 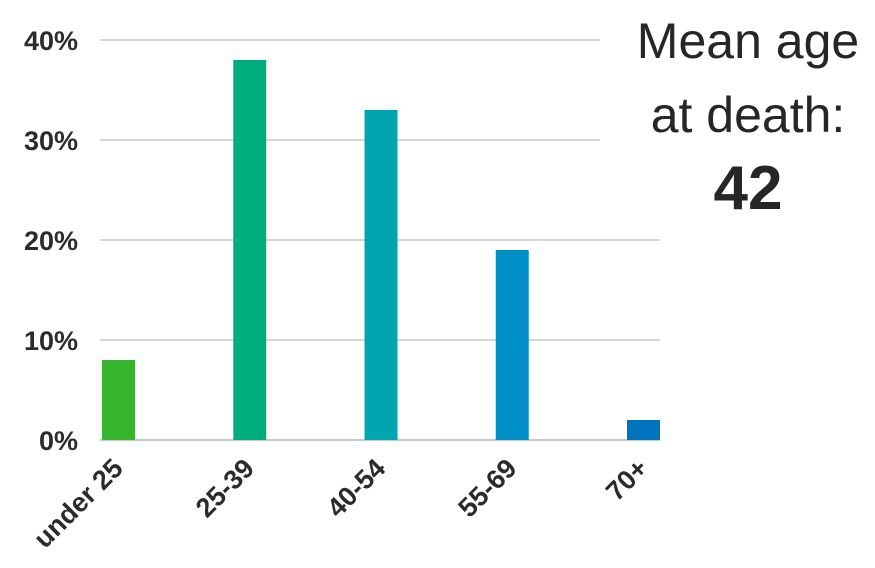 What do you see at coordinates (487, 488) in the screenshot?
I see `x-tick-label: 55-69` at bounding box center [487, 488].